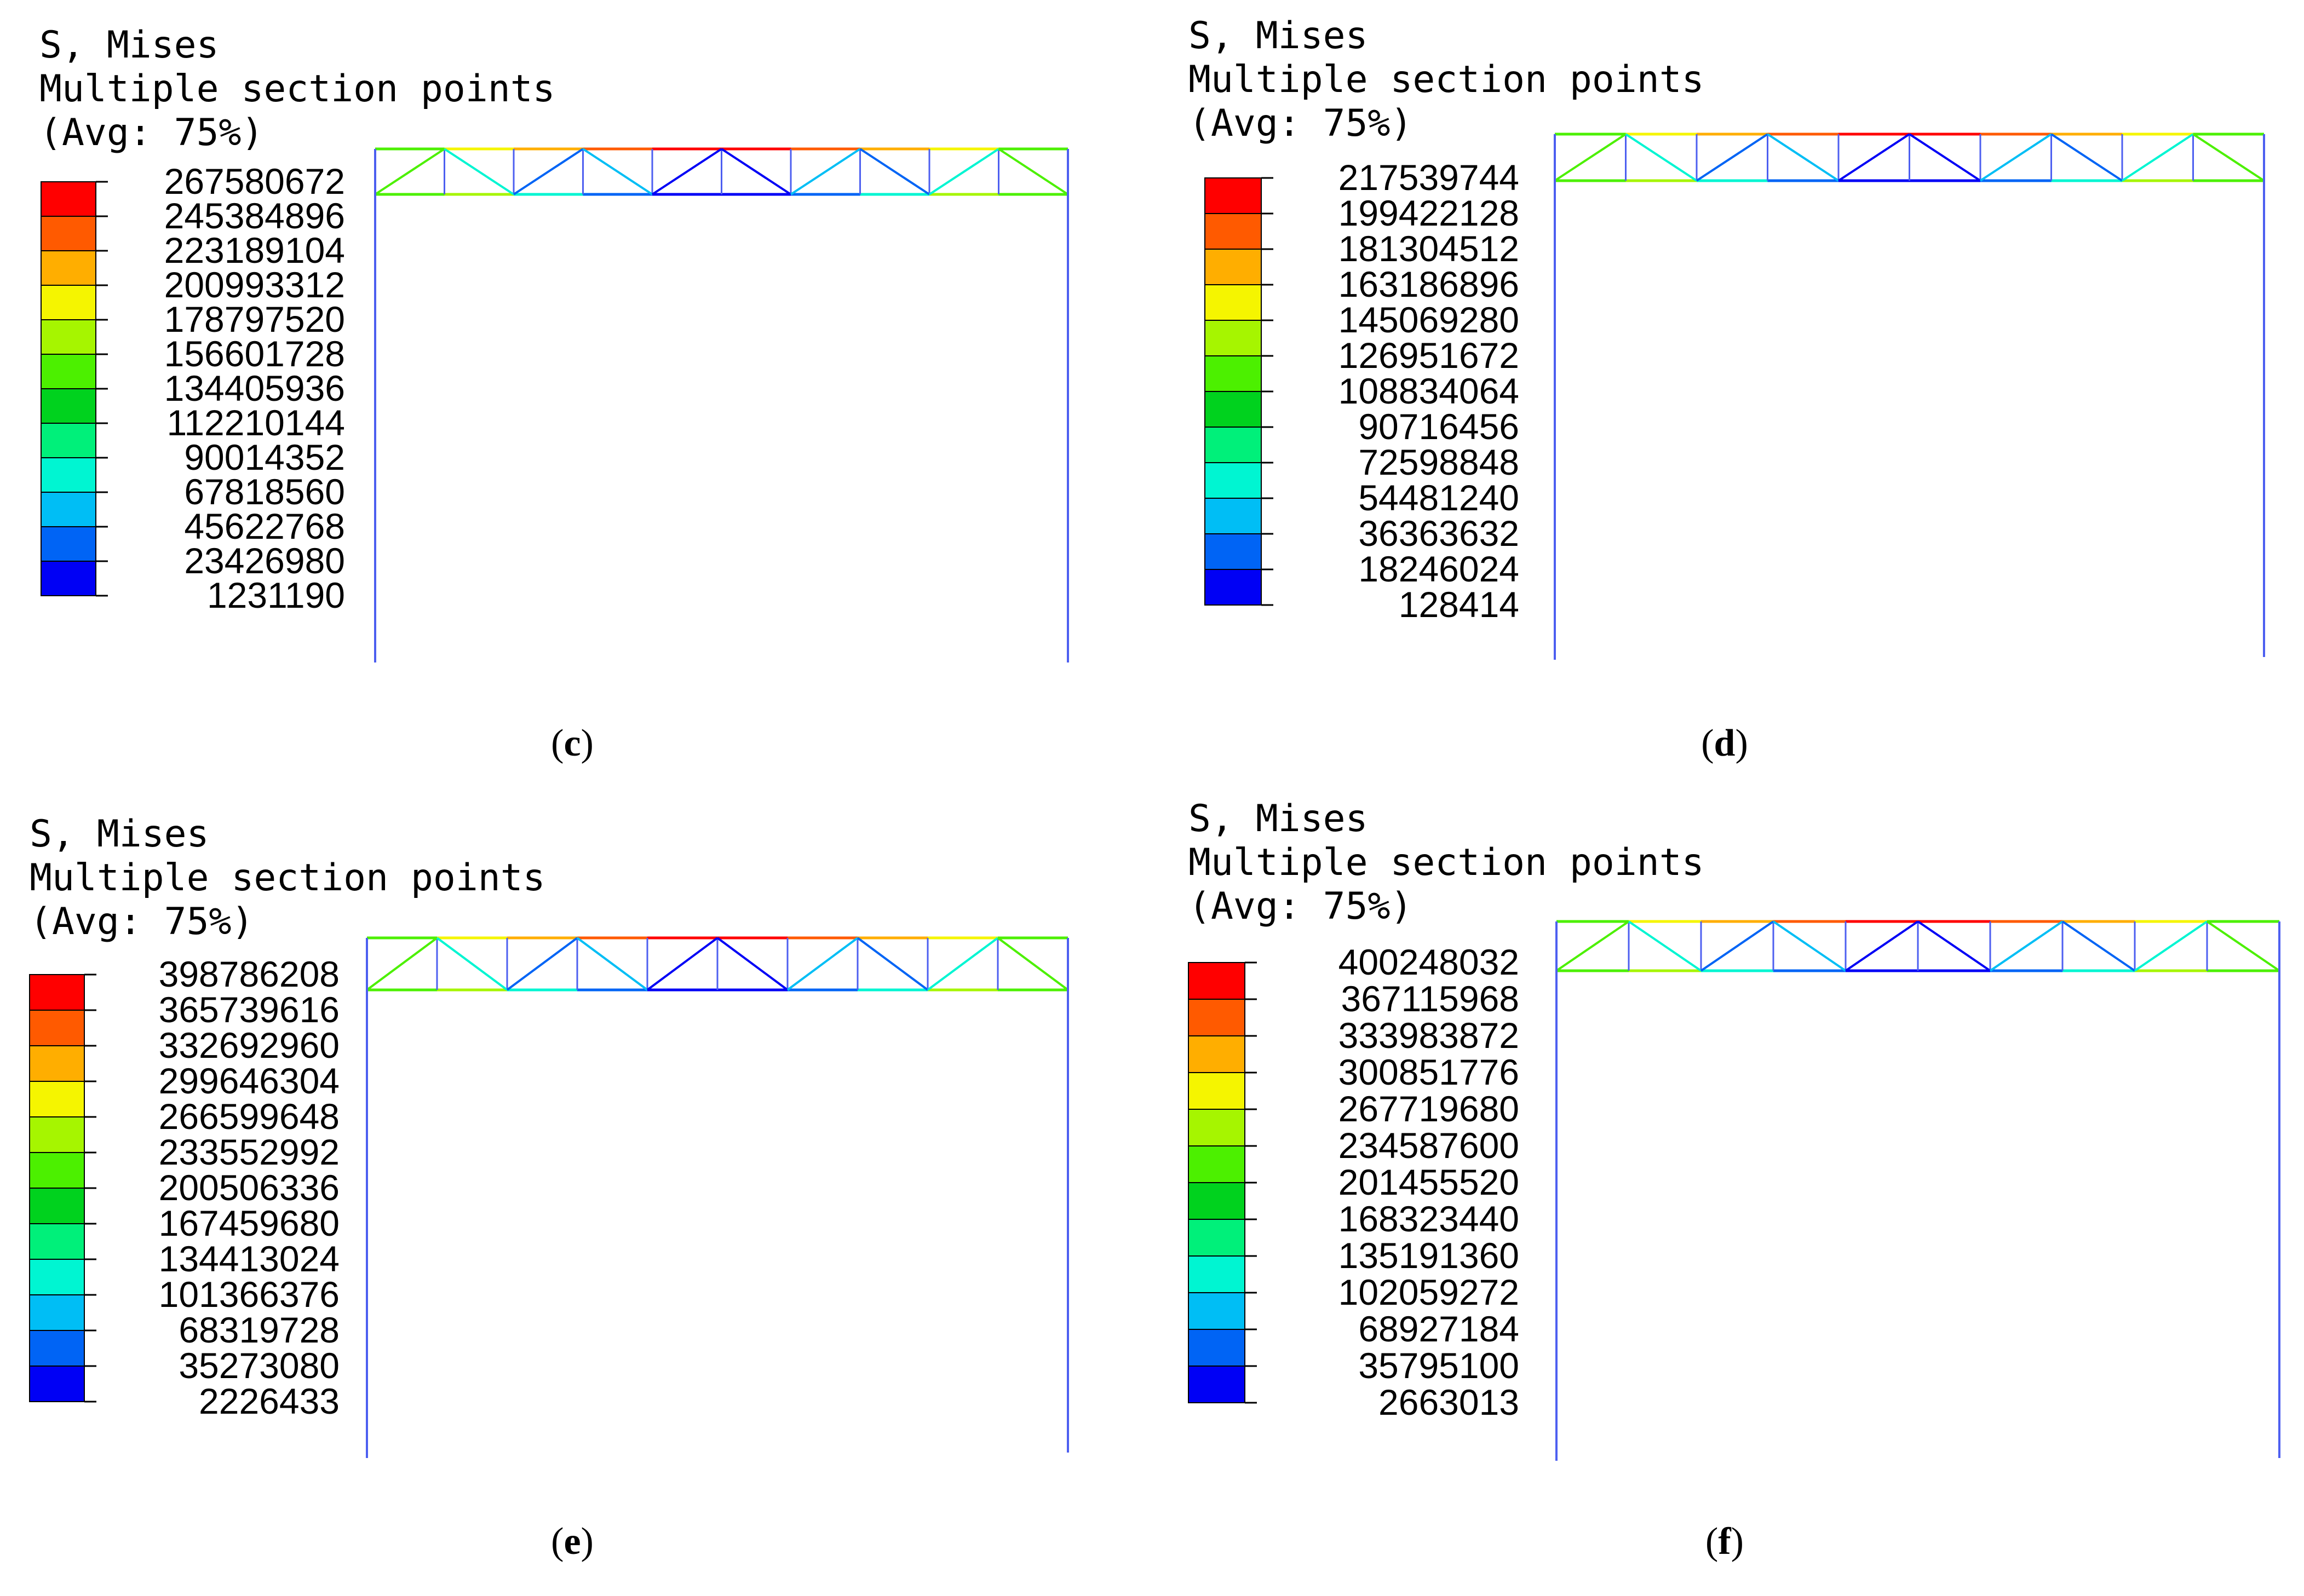 This screenshot has height=1596, width=2304. I want to click on legend-value: 68927184, so click(1438, 1329).